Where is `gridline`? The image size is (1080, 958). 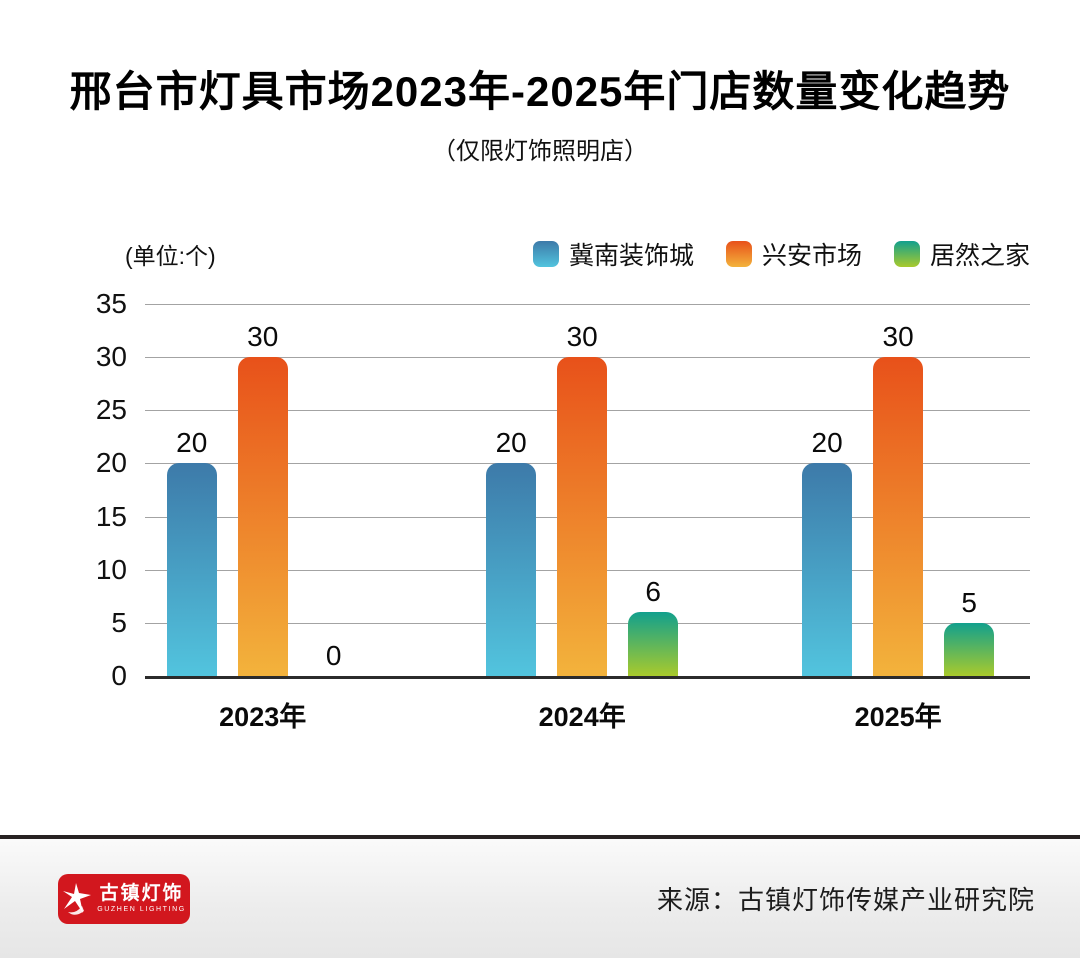 gridline is located at coordinates (587, 304).